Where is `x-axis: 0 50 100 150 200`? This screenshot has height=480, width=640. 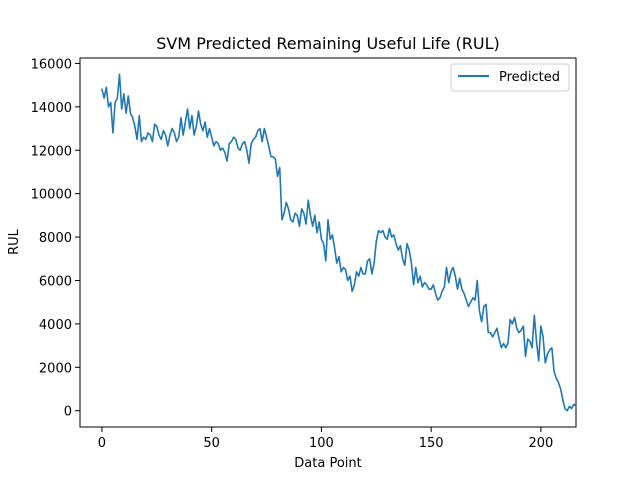
x-axis: 0 50 100 150 200 is located at coordinates (325, 439).